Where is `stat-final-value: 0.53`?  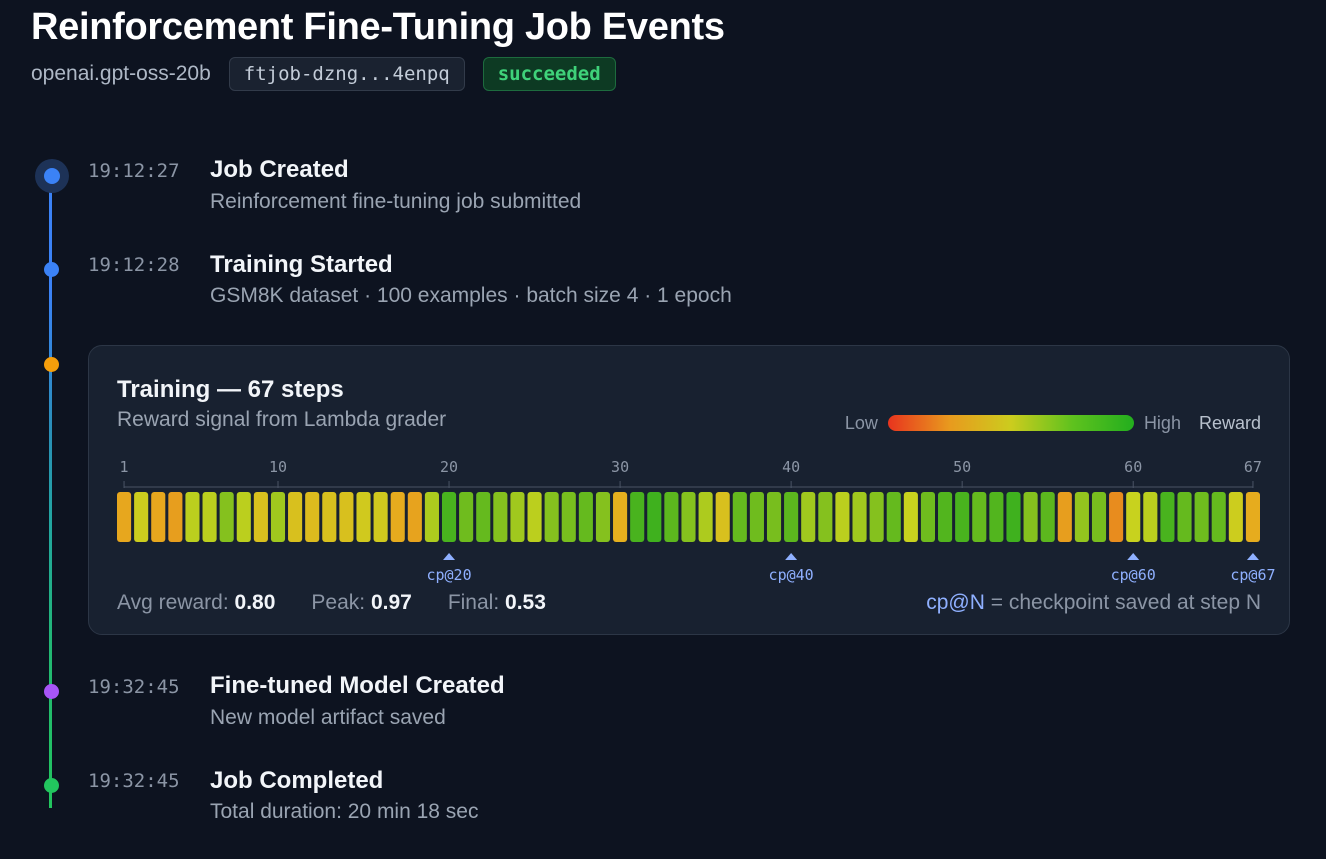
stat-final-value: 0.53 is located at coordinates (525, 602).